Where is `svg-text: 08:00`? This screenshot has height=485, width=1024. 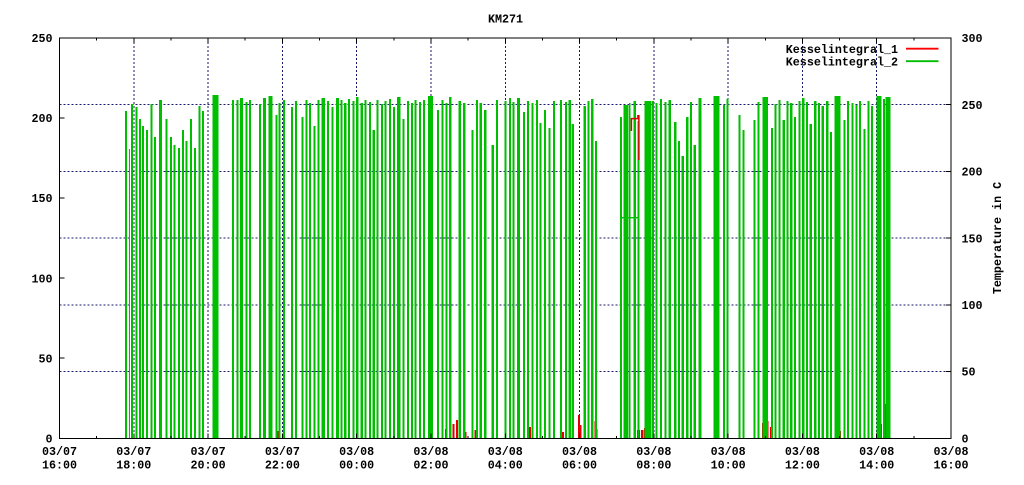
svg-text: 08:00 is located at coordinates (653, 465).